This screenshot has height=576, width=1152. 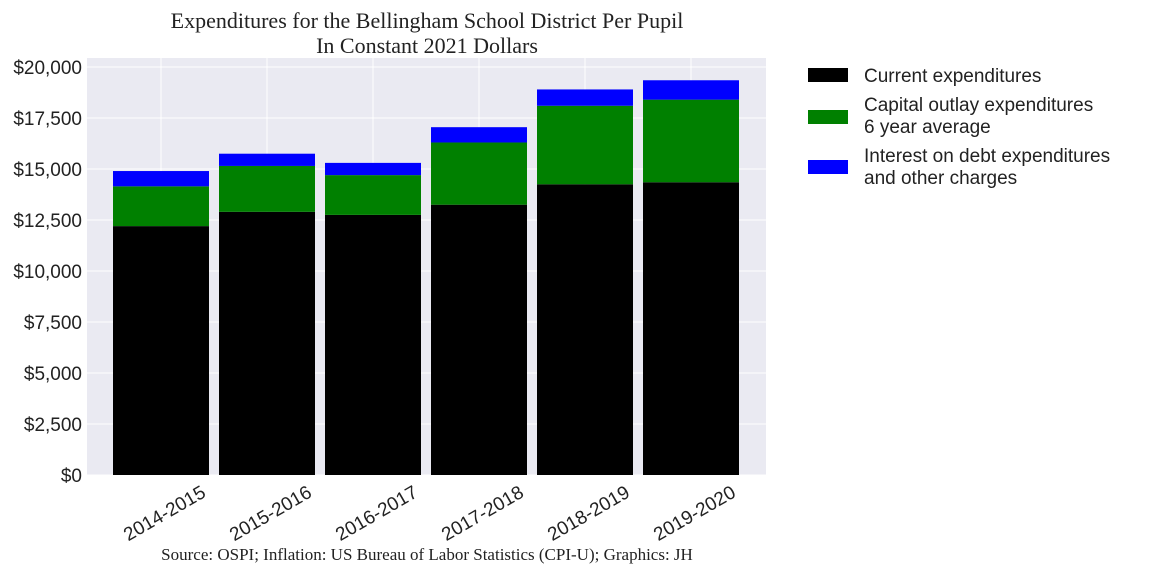 I want to click on bar-current-2019-2020, so click(x=691, y=328).